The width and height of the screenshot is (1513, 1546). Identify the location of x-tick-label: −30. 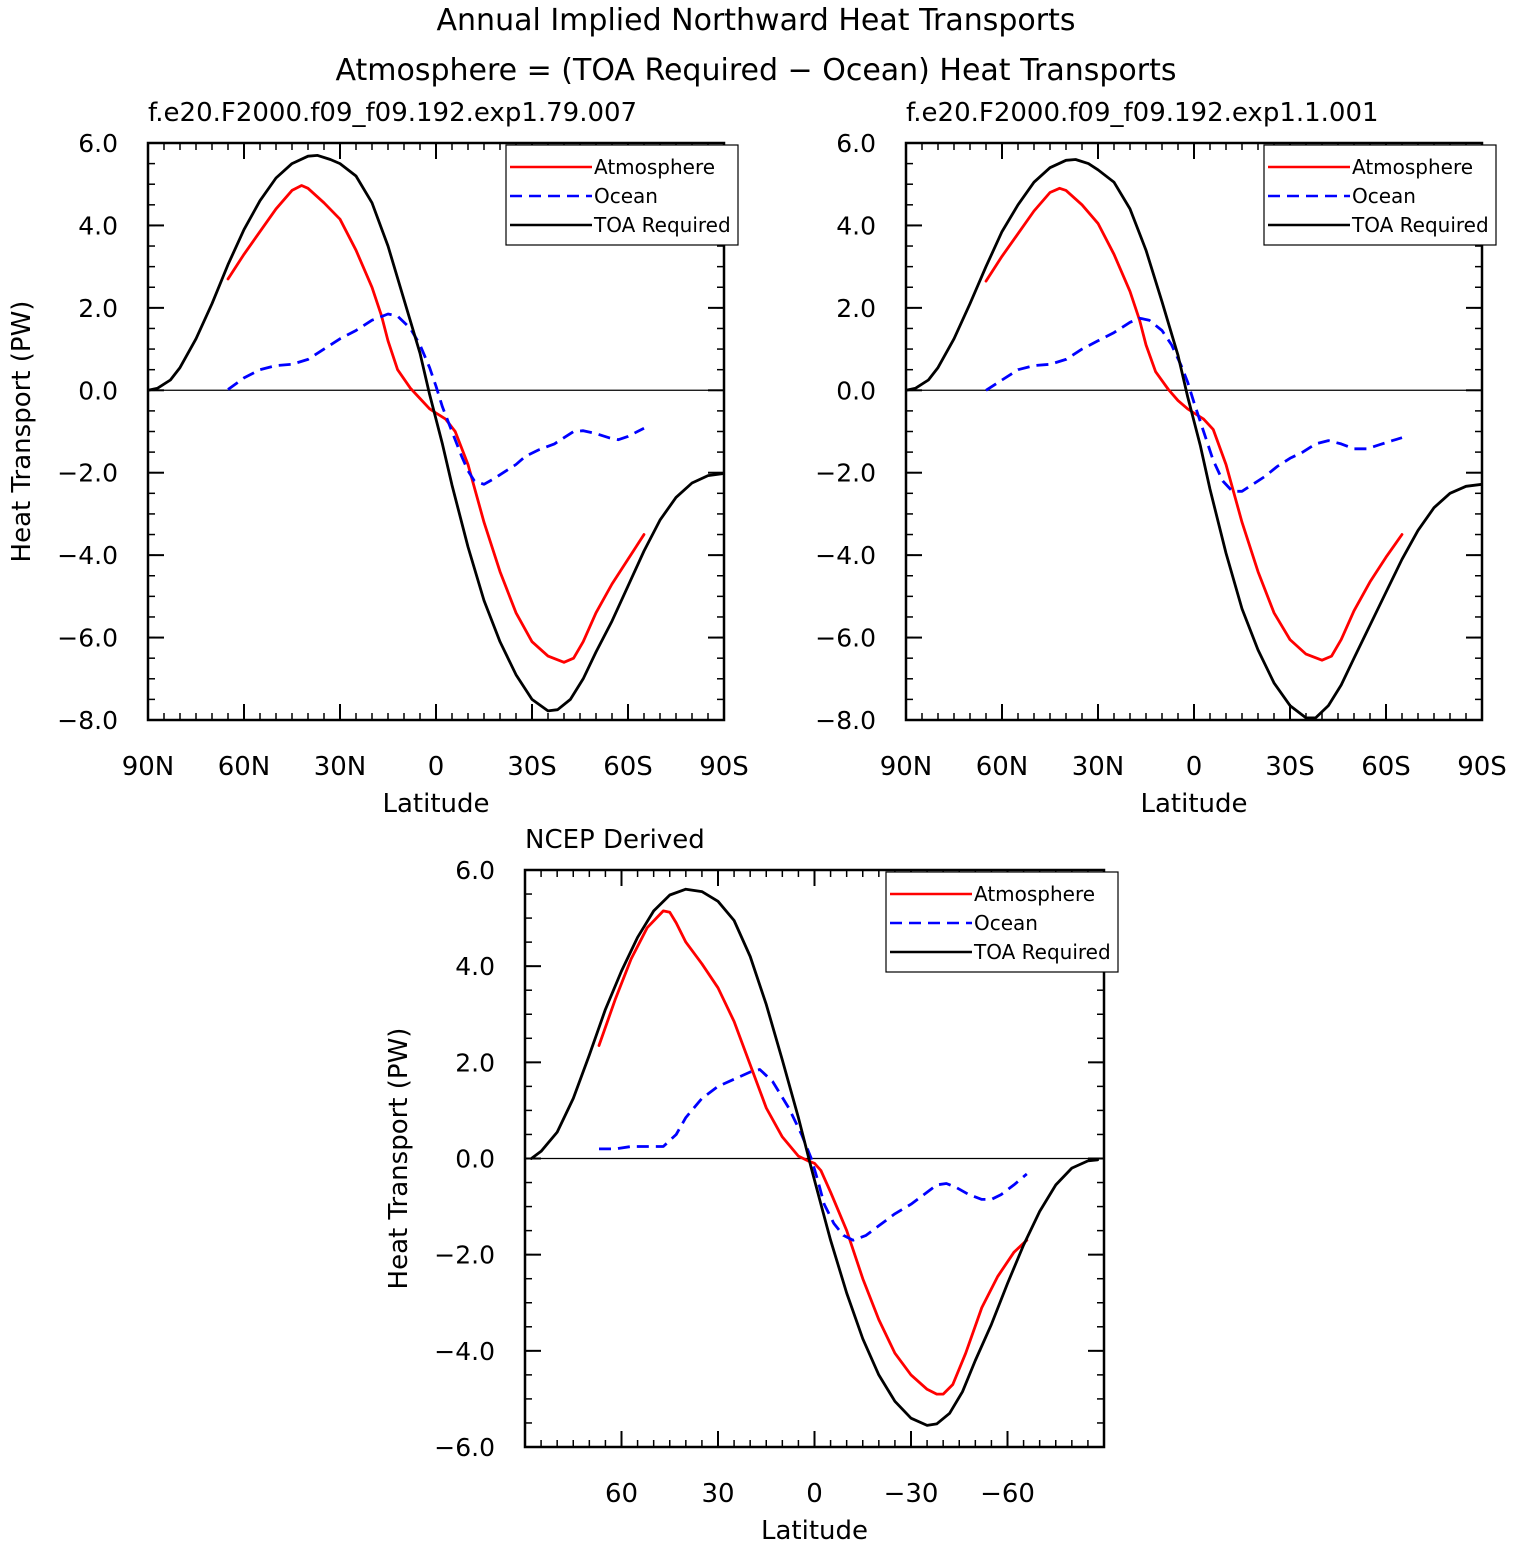
(911, 1494).